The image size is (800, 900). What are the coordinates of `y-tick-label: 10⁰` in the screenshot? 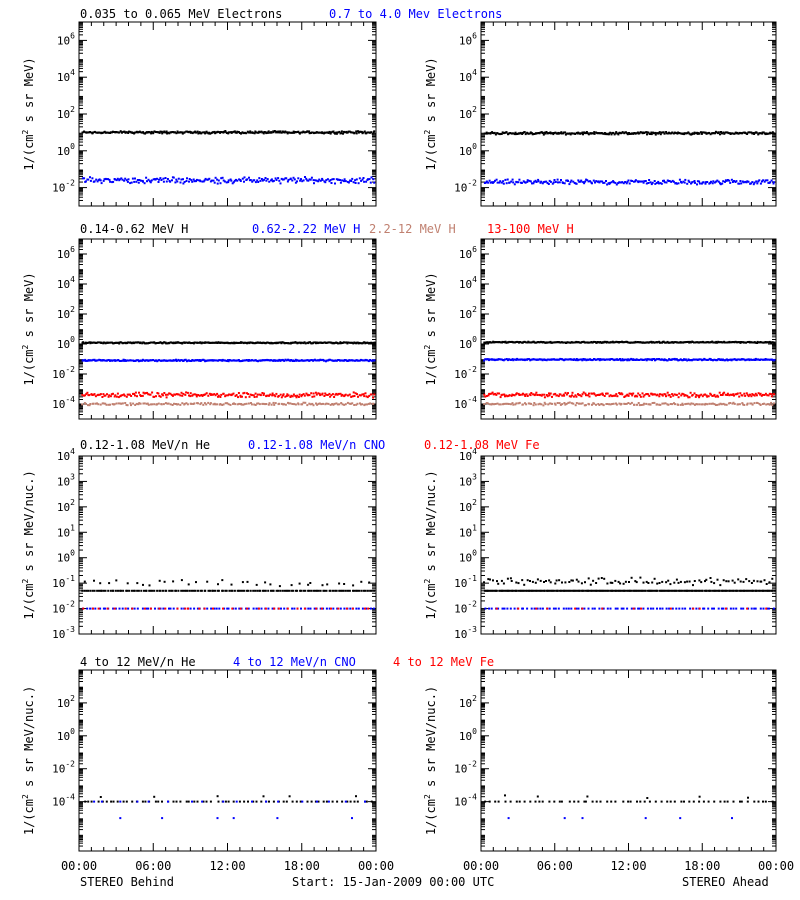 It's located at (468, 343).